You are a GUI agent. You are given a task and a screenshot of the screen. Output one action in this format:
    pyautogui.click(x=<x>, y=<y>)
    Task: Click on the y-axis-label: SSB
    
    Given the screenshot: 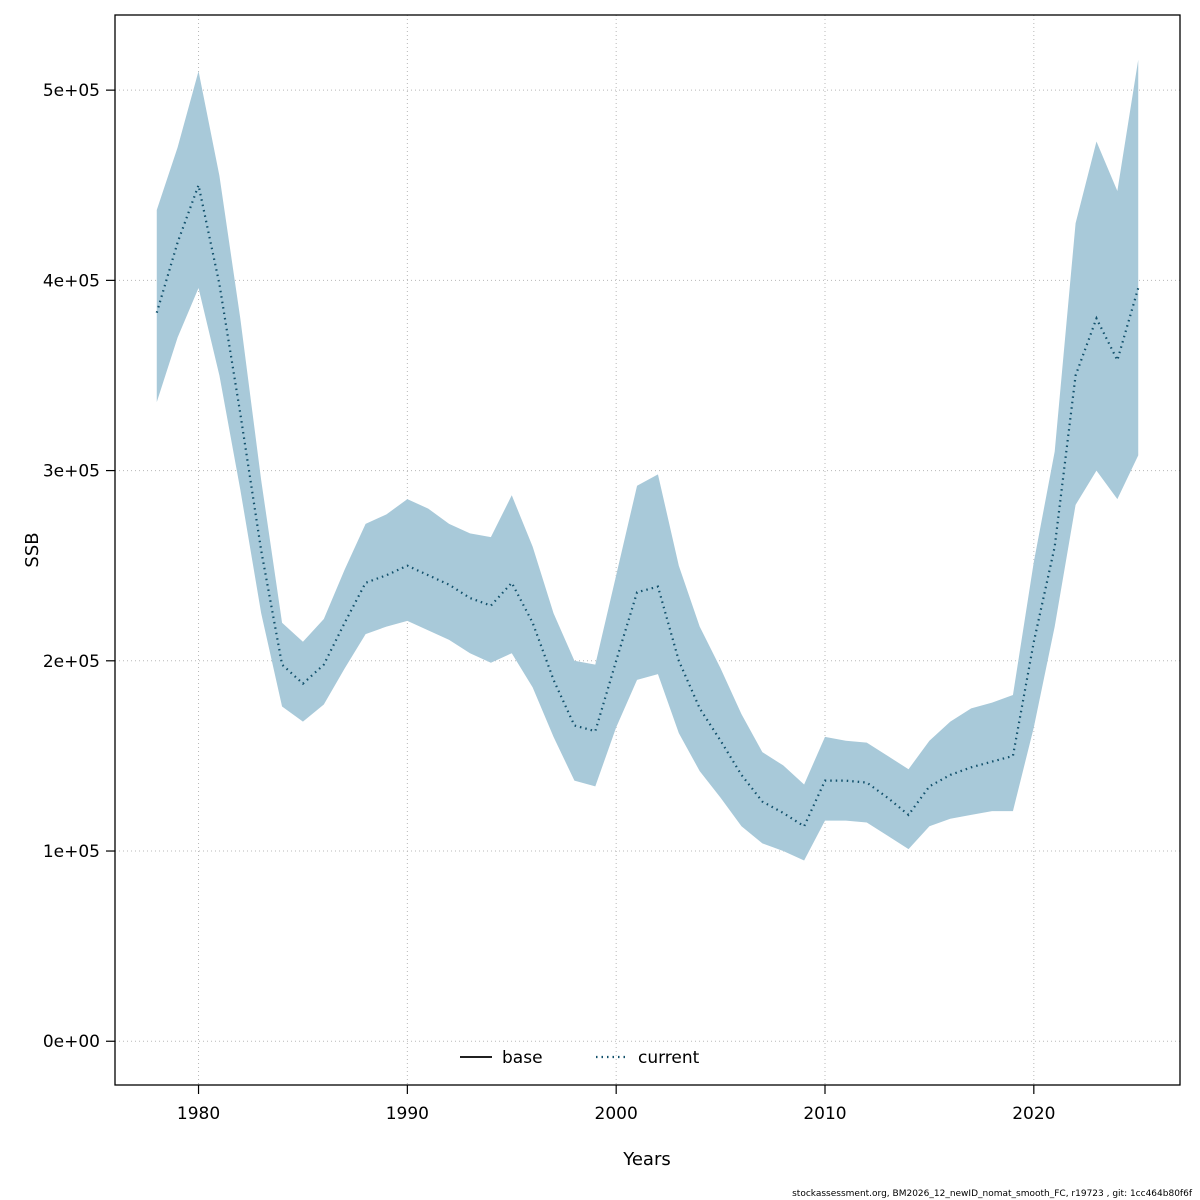 What is the action you would take?
    pyautogui.click(x=32, y=549)
    